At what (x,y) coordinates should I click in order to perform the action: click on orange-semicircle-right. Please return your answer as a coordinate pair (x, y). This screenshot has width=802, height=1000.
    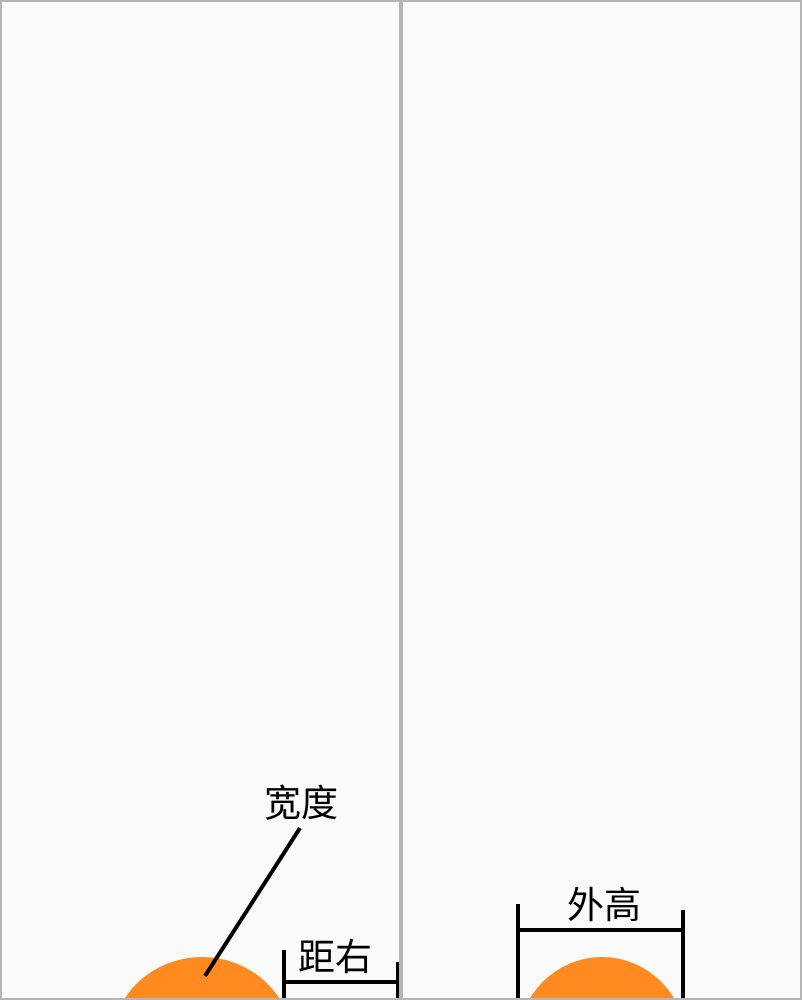
    Looking at the image, I should click on (602, 977).